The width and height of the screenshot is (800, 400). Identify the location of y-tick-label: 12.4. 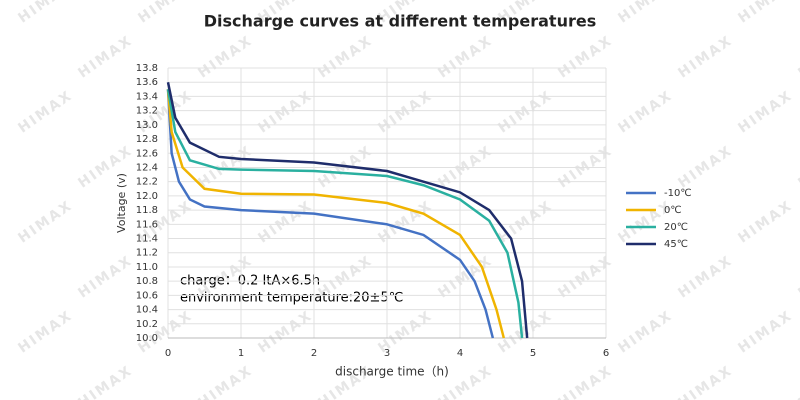
(147, 167).